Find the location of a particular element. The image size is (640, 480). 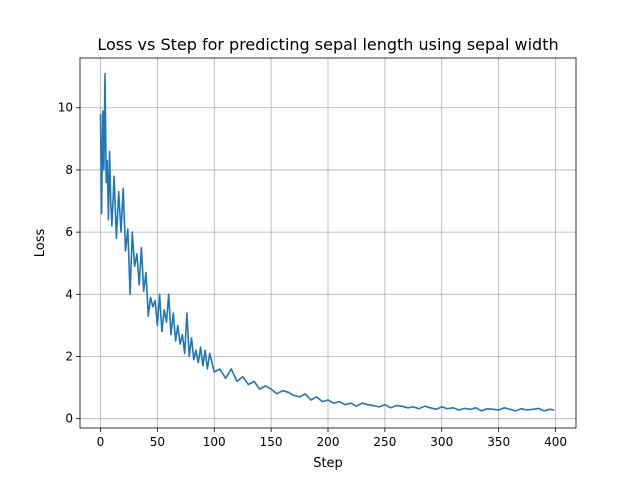

y-tick-label: 10 is located at coordinates (65, 108).